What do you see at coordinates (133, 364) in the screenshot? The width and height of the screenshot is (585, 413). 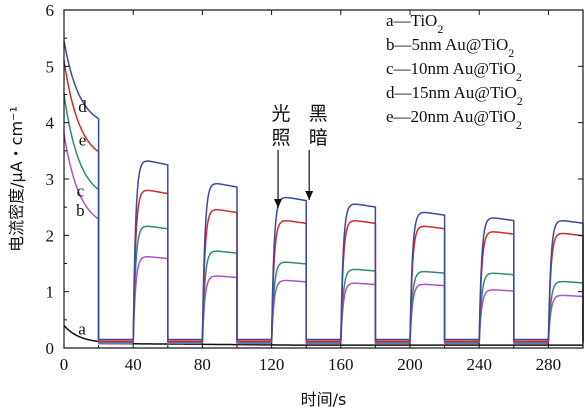 I see `x-tick-label: 40` at bounding box center [133, 364].